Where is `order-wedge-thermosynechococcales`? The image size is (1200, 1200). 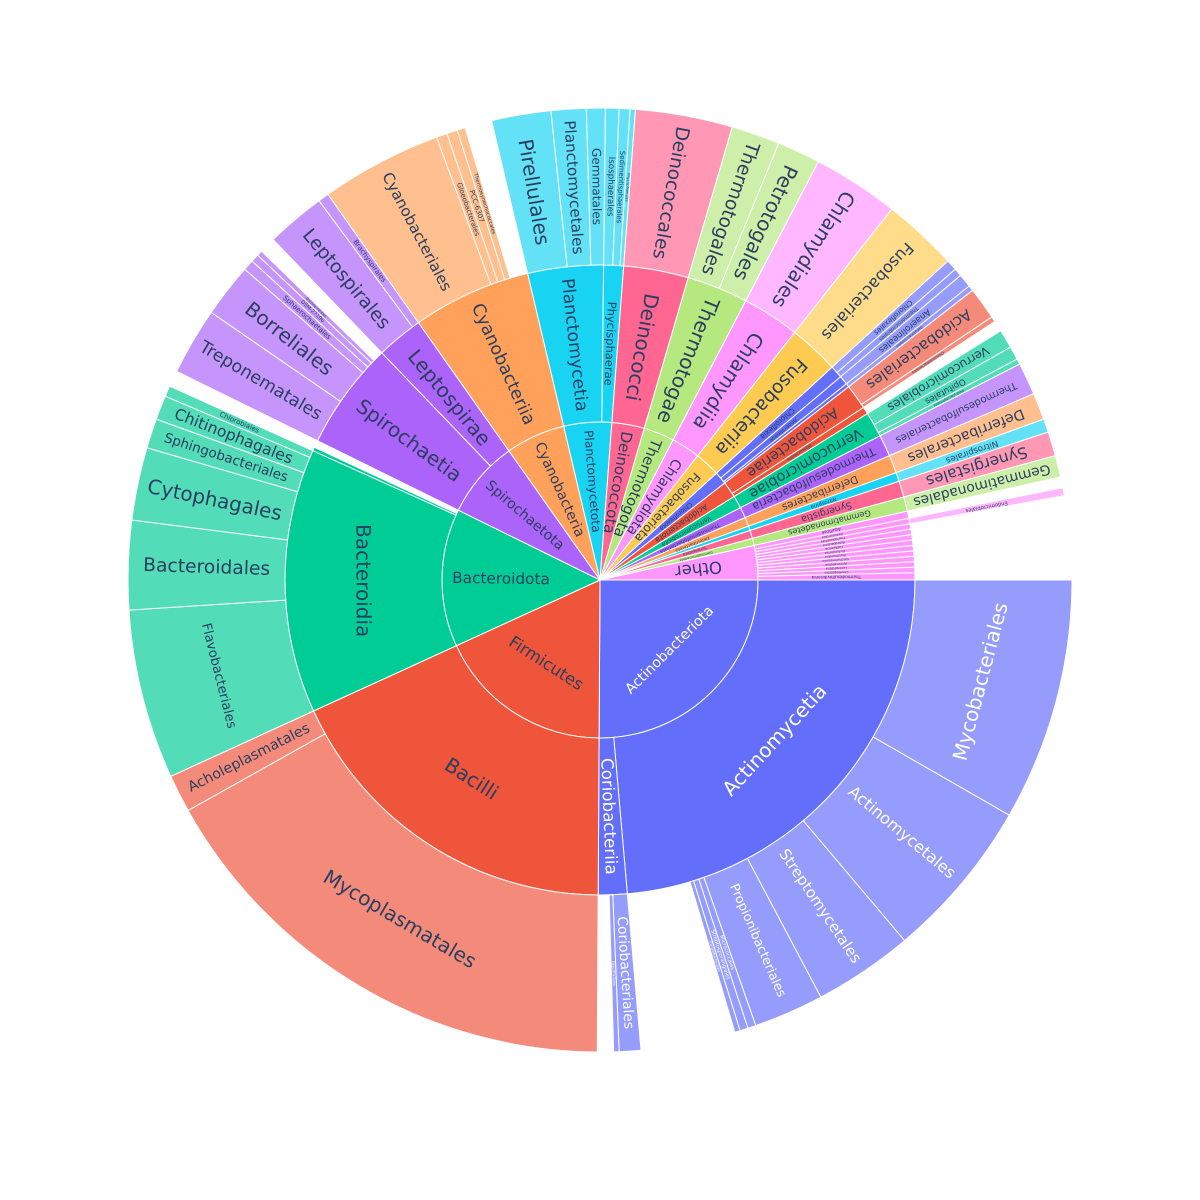
order-wedge-thermosynechococcales is located at coordinates (483, 204).